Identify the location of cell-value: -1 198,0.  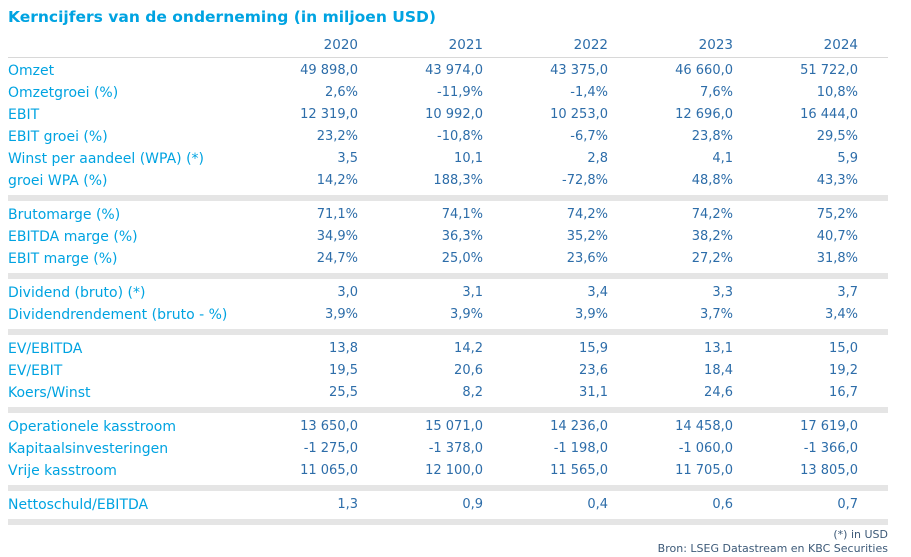
(580, 448).